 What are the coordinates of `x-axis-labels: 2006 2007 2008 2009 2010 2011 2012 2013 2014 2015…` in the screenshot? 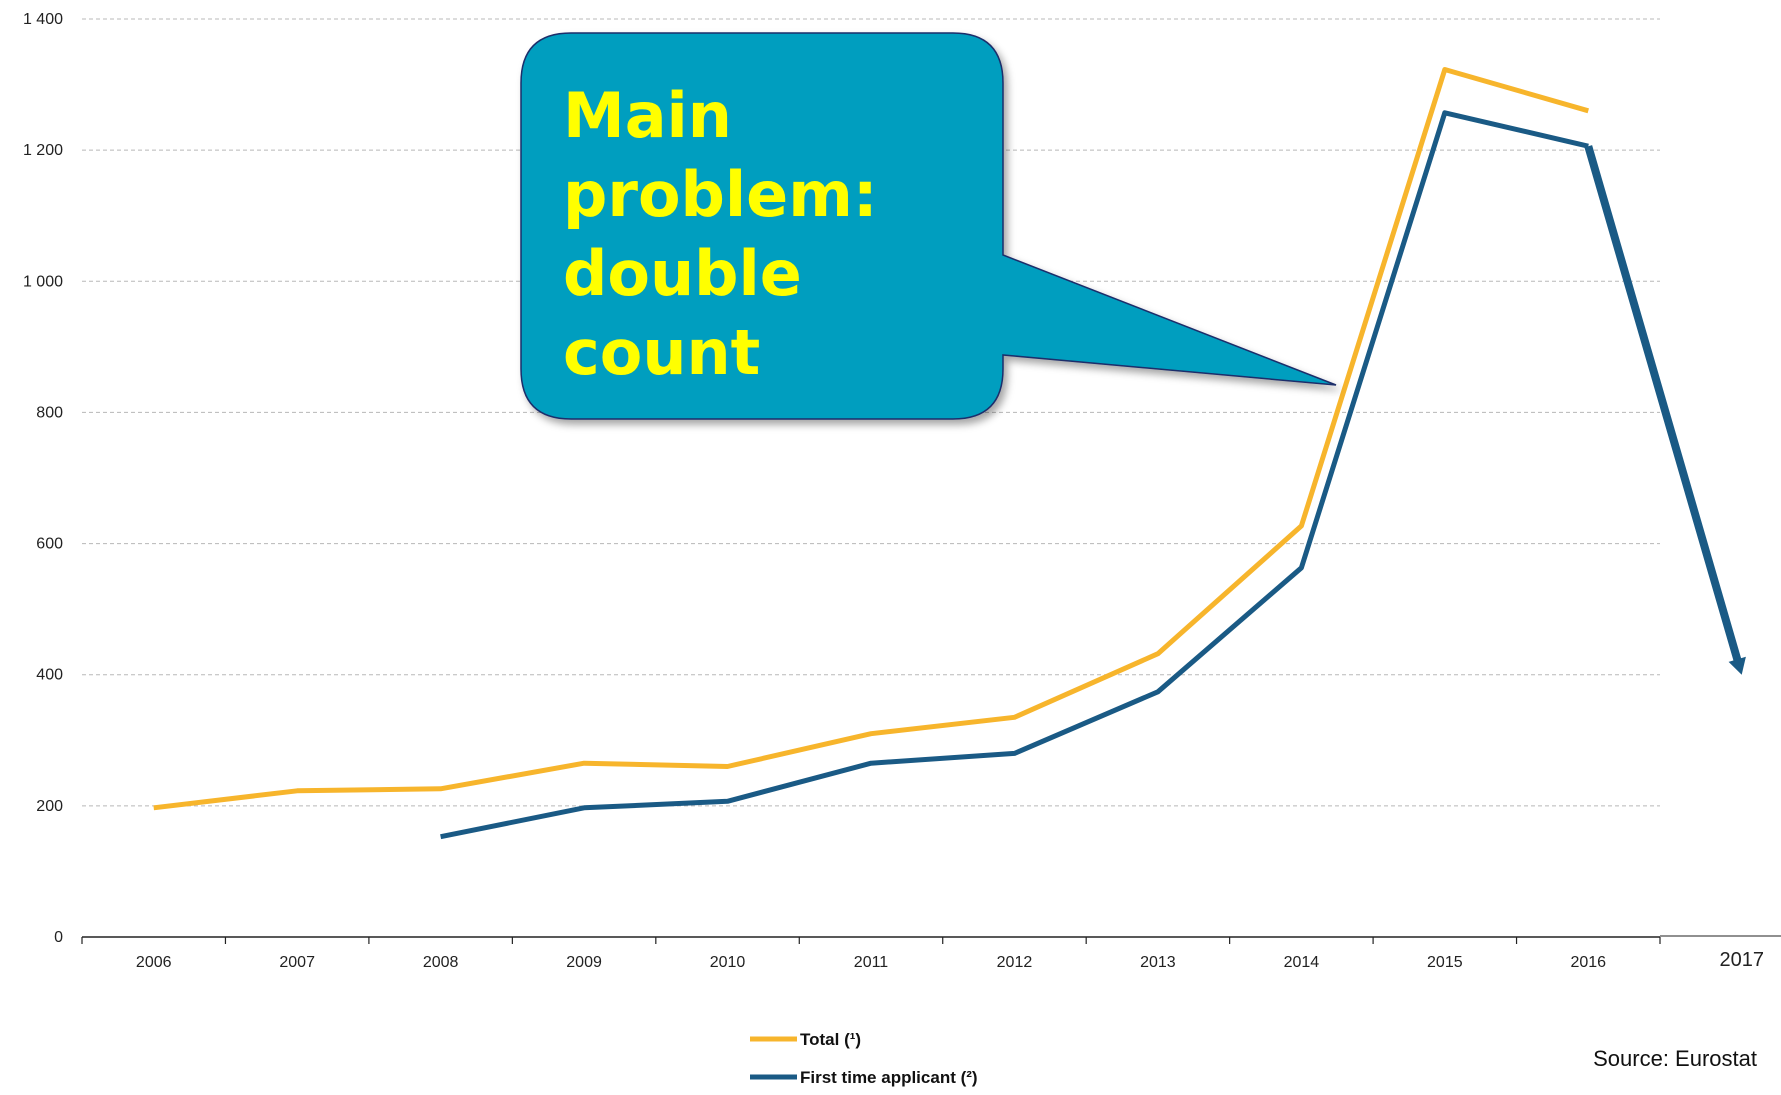 It's located at (950, 960).